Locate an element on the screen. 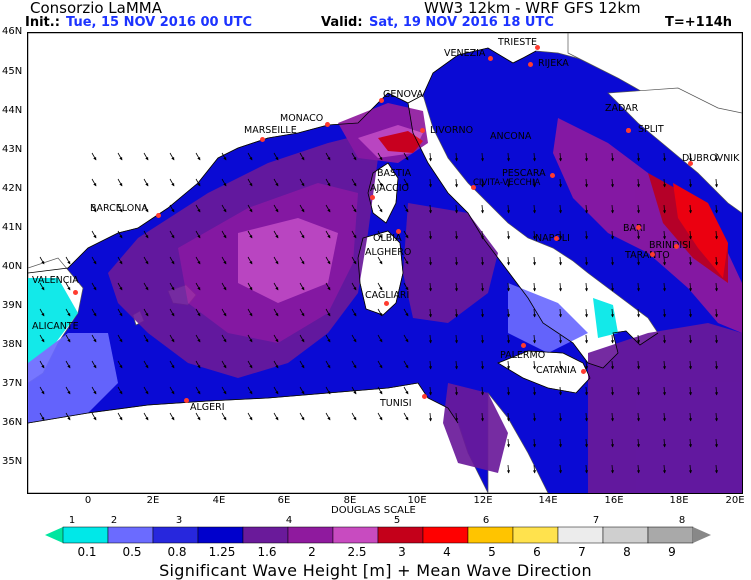 Image resolution: width=751 pixels, height=580 pixels. lat-tick-label: 38N is located at coordinates (12, 344).